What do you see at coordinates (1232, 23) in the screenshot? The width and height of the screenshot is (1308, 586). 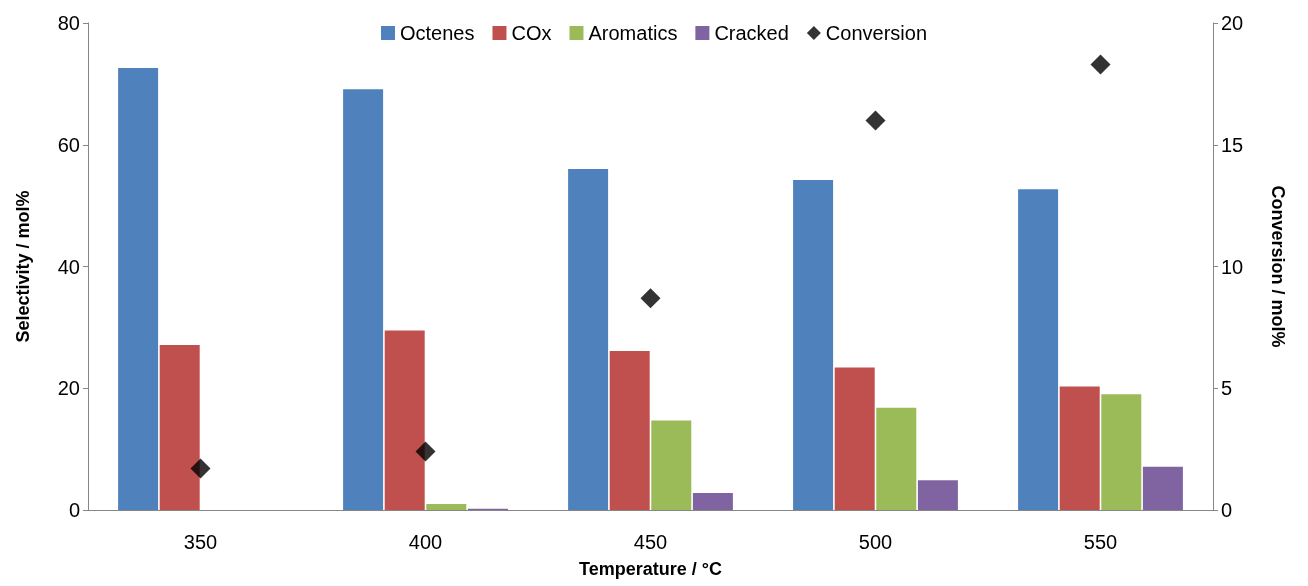 I see `y2-tick-label: 20` at bounding box center [1232, 23].